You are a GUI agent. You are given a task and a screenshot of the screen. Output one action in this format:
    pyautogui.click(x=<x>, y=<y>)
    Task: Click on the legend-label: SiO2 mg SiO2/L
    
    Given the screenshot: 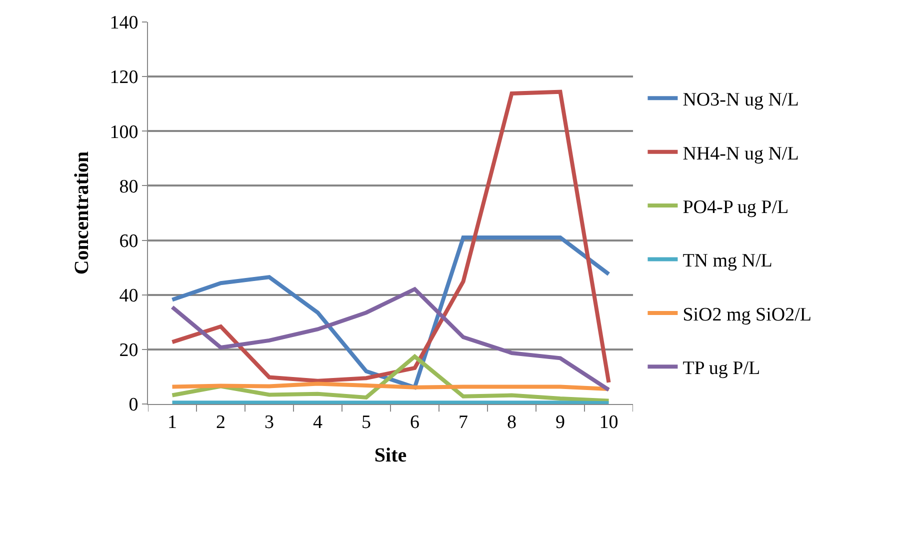 What is the action you would take?
    pyautogui.click(x=747, y=315)
    